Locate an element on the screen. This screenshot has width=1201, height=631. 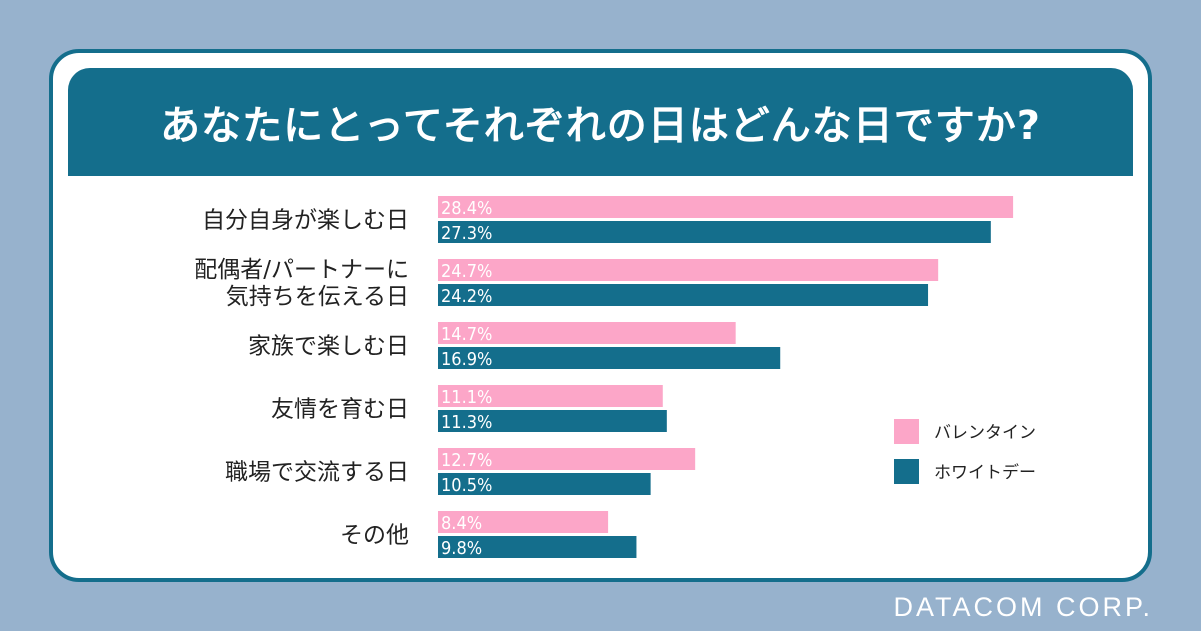
data-label: 8.4% is located at coordinates (461, 523).